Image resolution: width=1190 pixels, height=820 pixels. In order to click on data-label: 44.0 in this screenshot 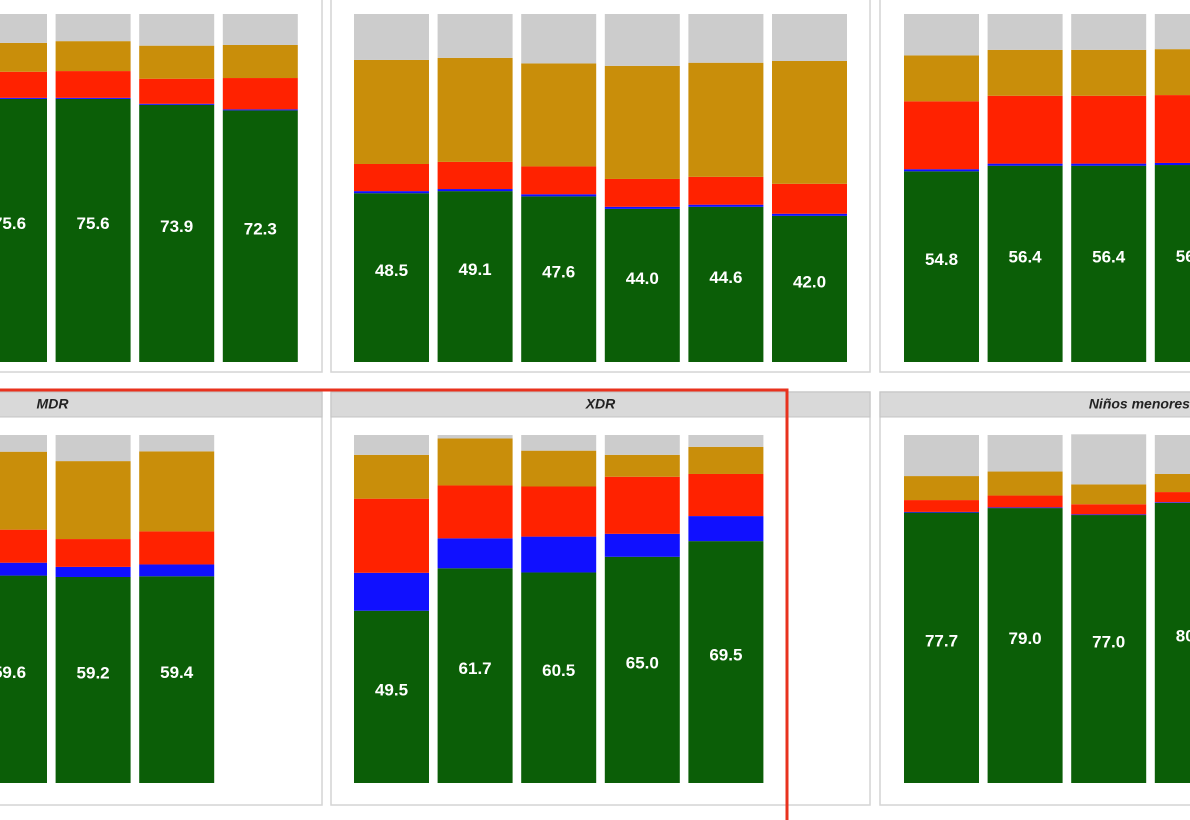, I will do `click(642, 278)`.